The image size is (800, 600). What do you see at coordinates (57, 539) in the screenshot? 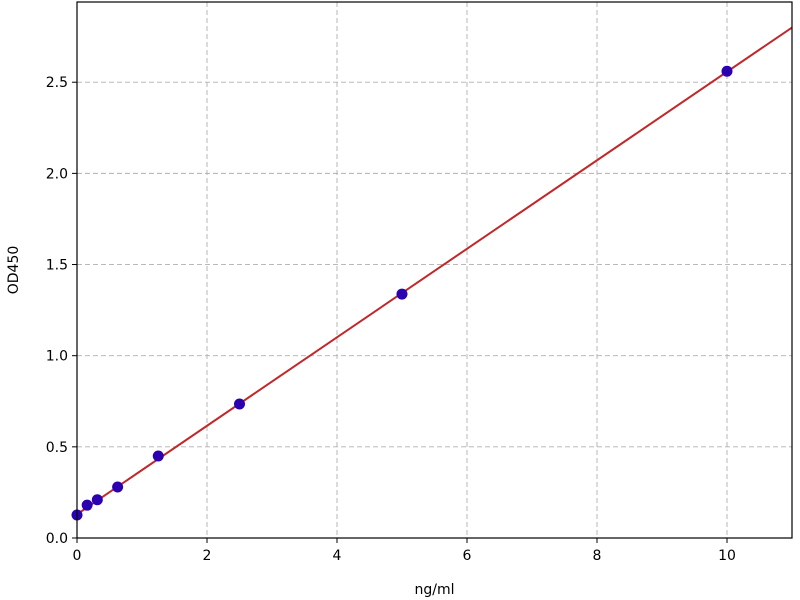
I see `y-tick-label: 0.0` at bounding box center [57, 539].